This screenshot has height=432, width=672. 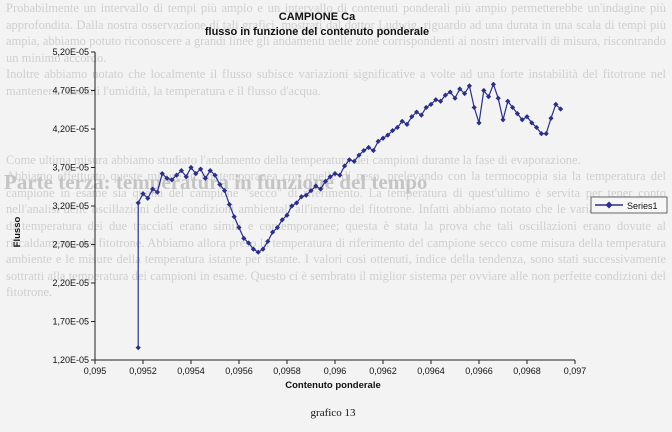 I want to click on legend: Series1, so click(x=629, y=205).